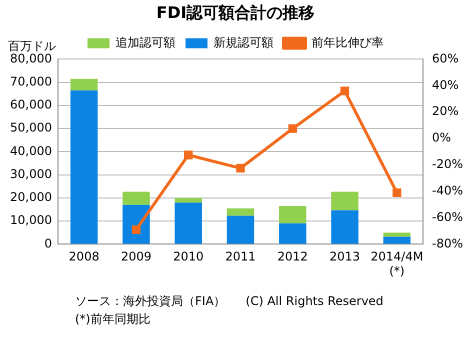 The height and width of the screenshot is (345, 471). I want to click on x-tick-label: 2014/4M (*), so click(397, 264).